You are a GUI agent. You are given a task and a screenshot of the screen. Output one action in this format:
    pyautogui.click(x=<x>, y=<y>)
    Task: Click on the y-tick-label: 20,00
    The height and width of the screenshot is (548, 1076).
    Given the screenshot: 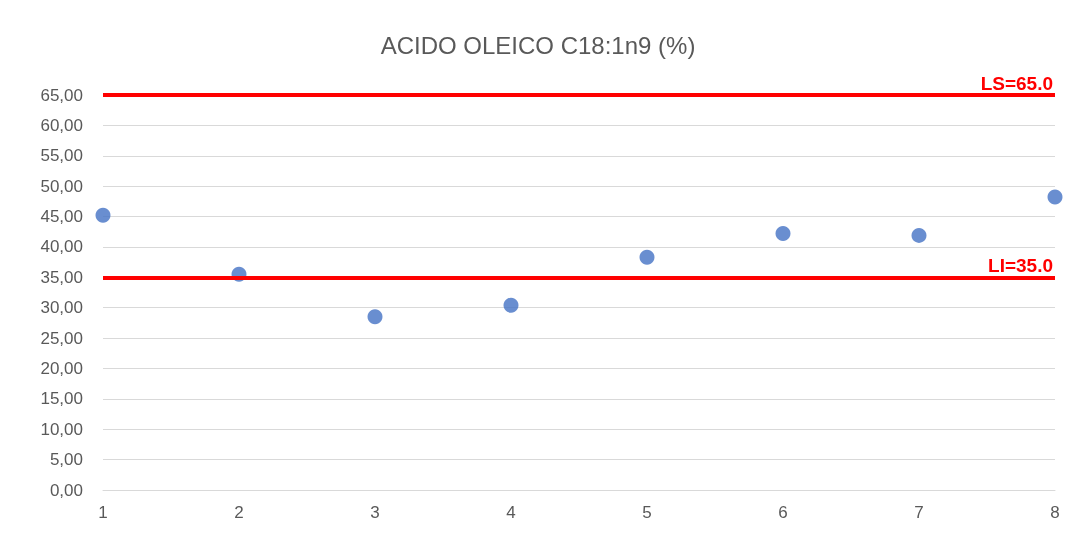 What is the action you would take?
    pyautogui.click(x=61, y=368)
    